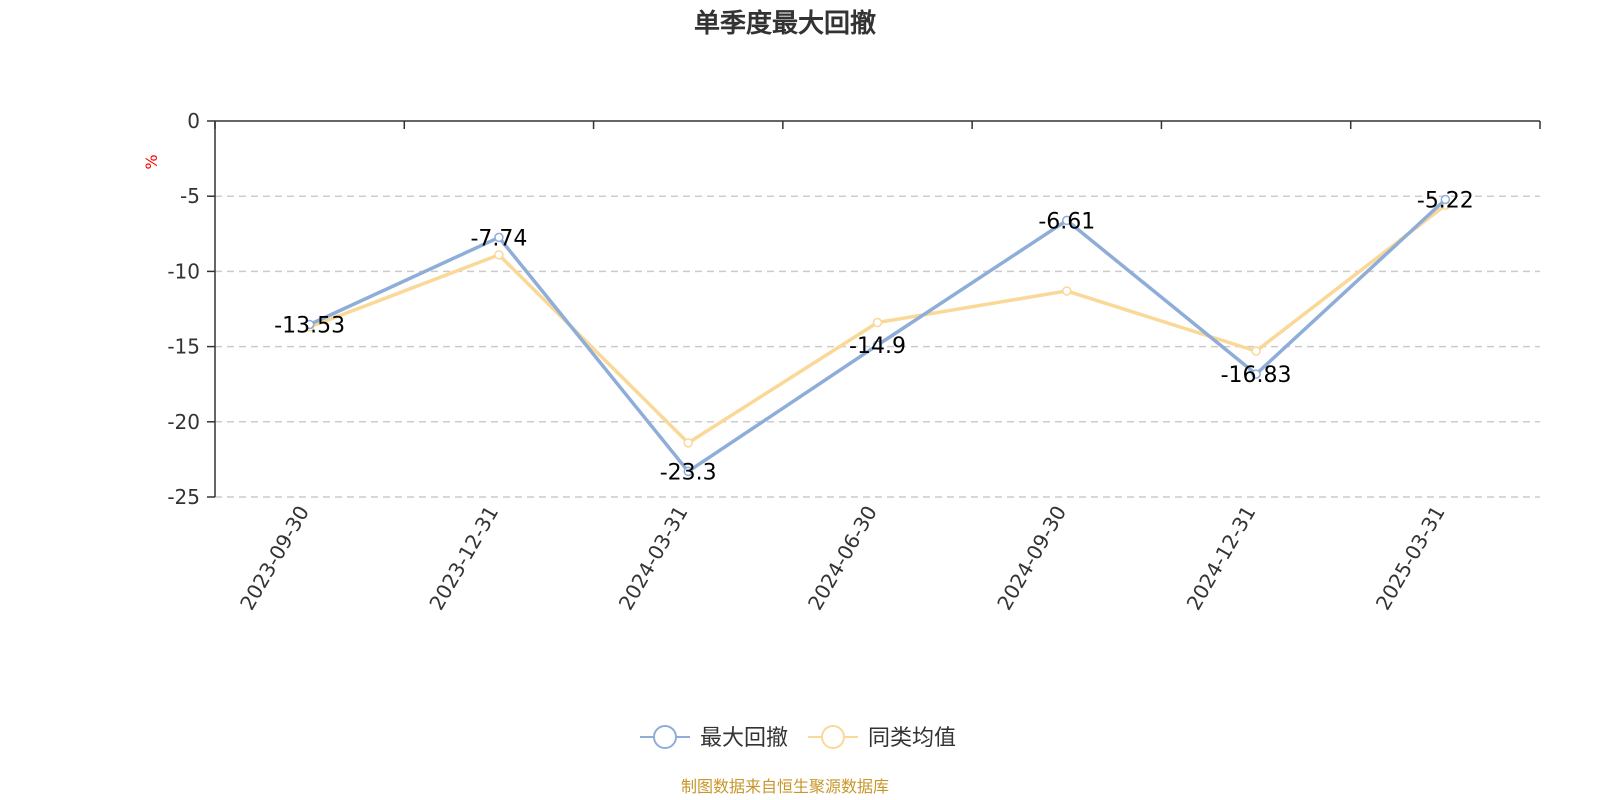 This screenshot has height=800, width=1600. What do you see at coordinates (193, 121) in the screenshot?
I see `y-tick-label: 0` at bounding box center [193, 121].